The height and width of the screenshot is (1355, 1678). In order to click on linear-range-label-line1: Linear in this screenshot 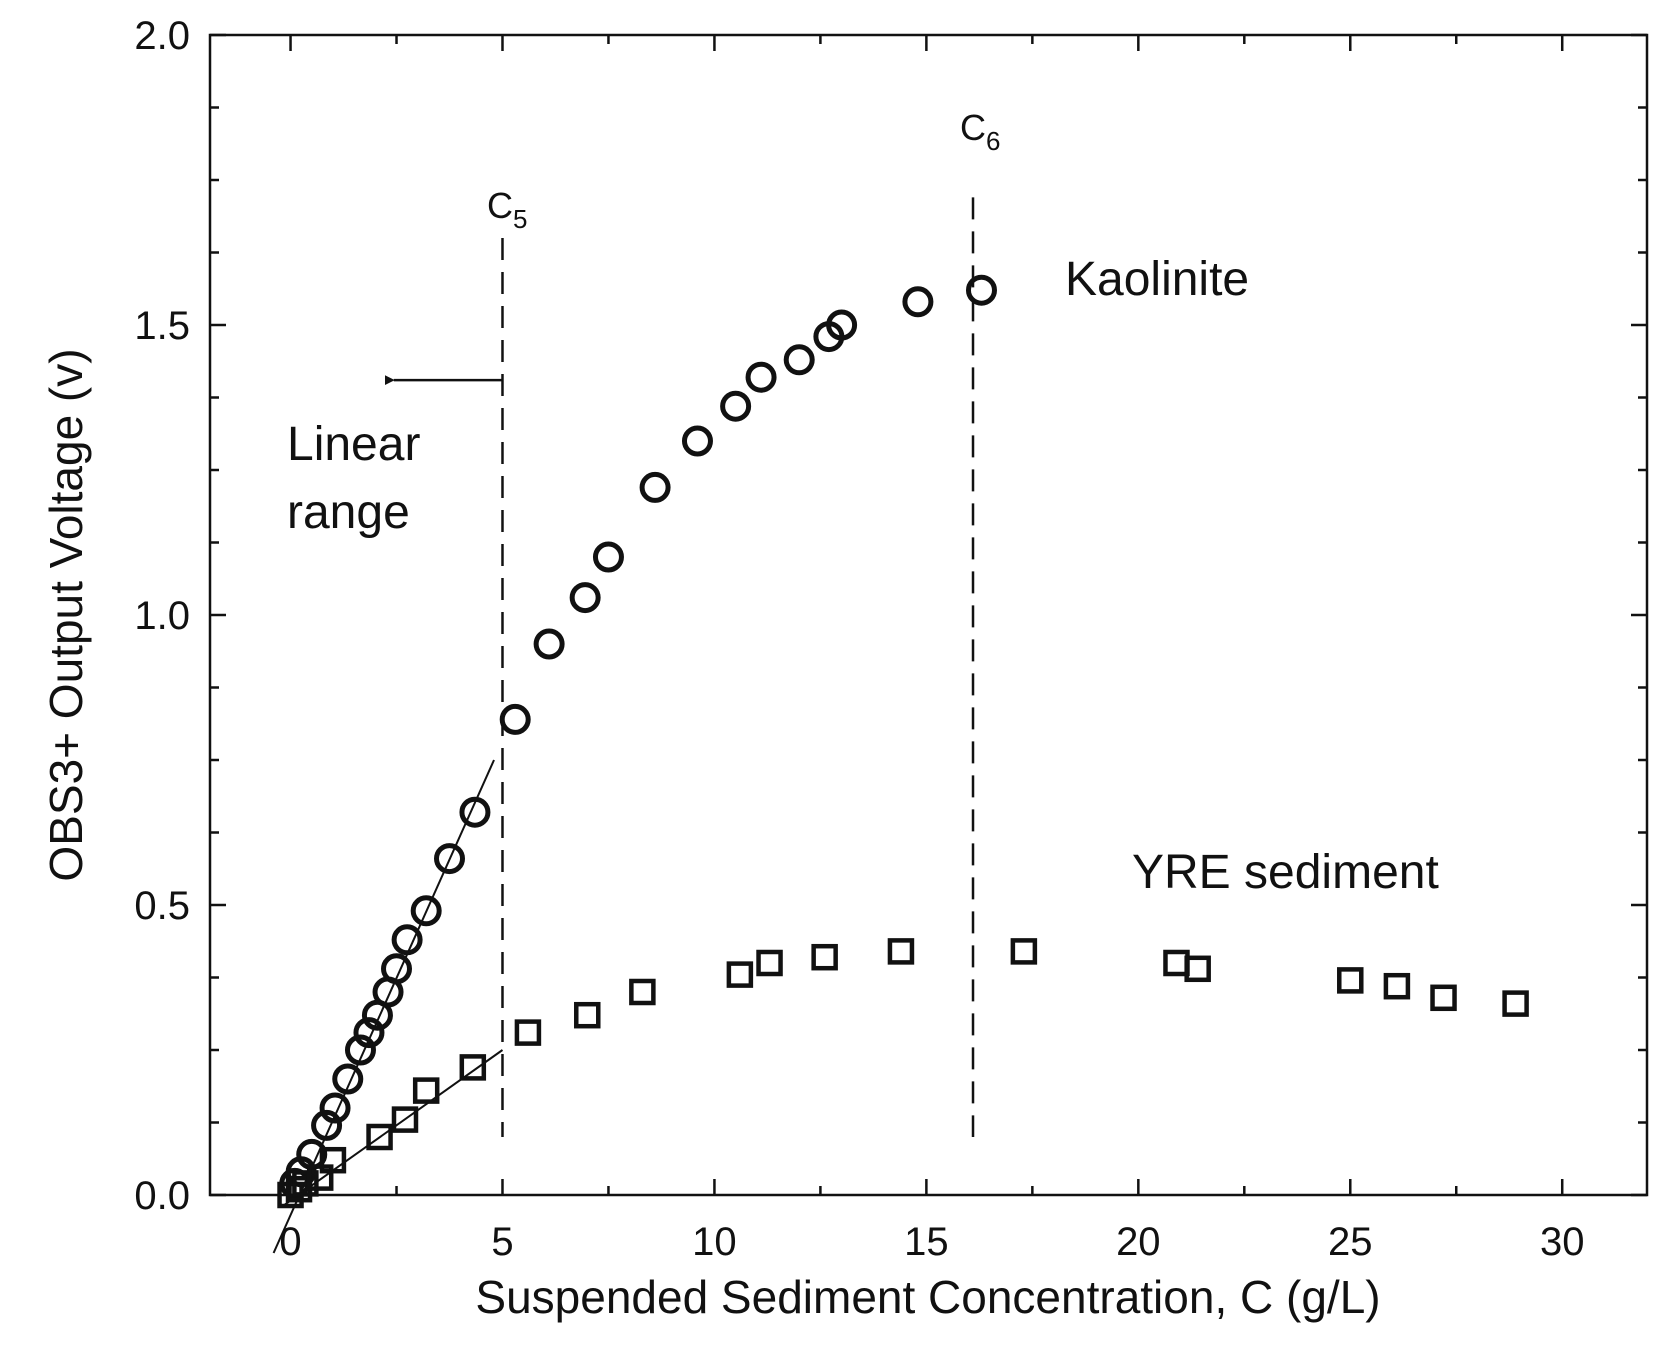, I will do `click(353, 444)`.